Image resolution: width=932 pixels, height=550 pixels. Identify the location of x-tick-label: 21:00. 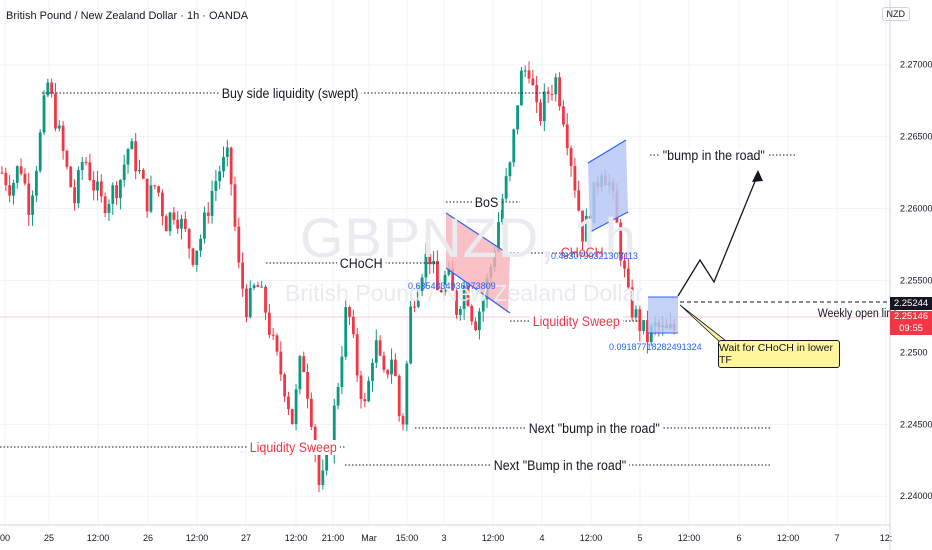
(333, 538).